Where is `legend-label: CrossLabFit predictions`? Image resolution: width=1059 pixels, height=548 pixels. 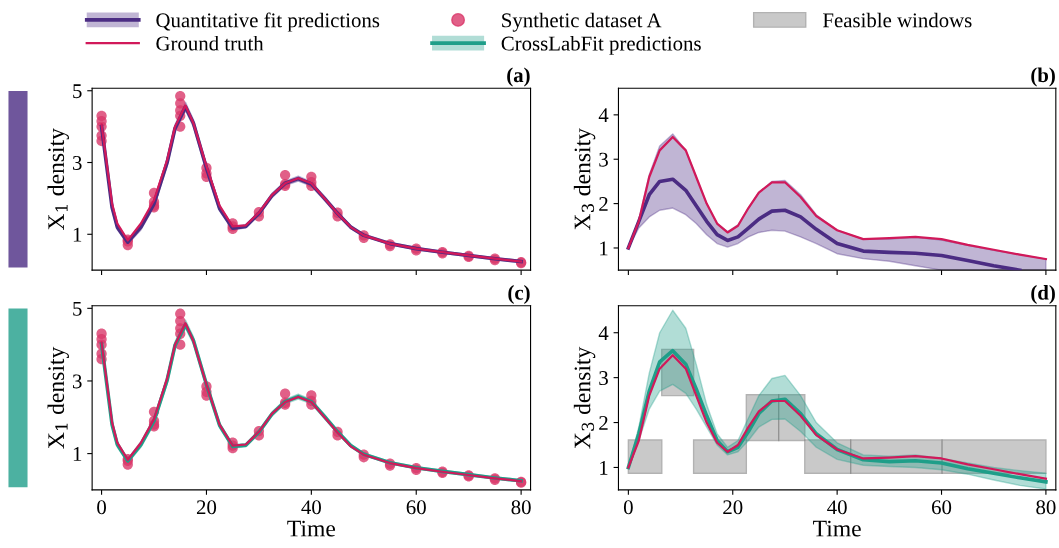
legend-label: CrossLabFit predictions is located at coordinates (601, 45).